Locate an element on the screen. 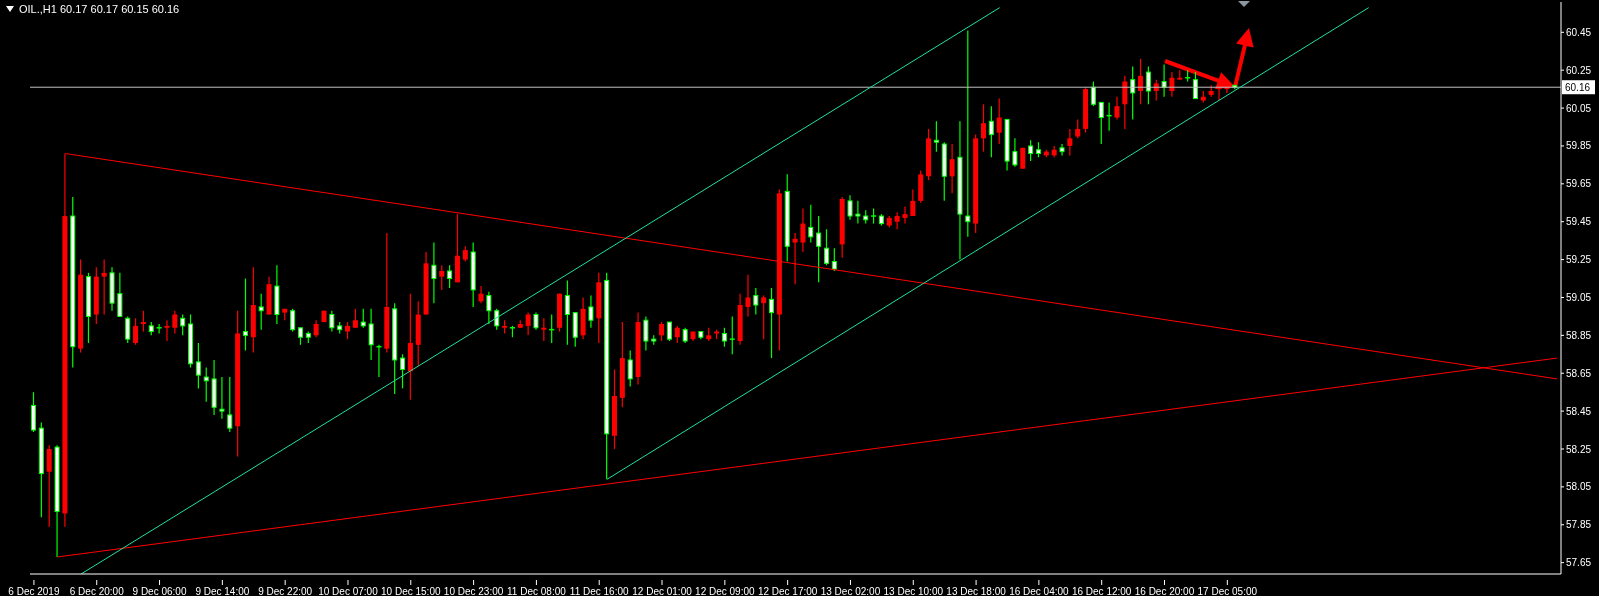 The width and height of the screenshot is (1599, 596). x-tick-label: 6 Dec 20:00 is located at coordinates (97, 591).